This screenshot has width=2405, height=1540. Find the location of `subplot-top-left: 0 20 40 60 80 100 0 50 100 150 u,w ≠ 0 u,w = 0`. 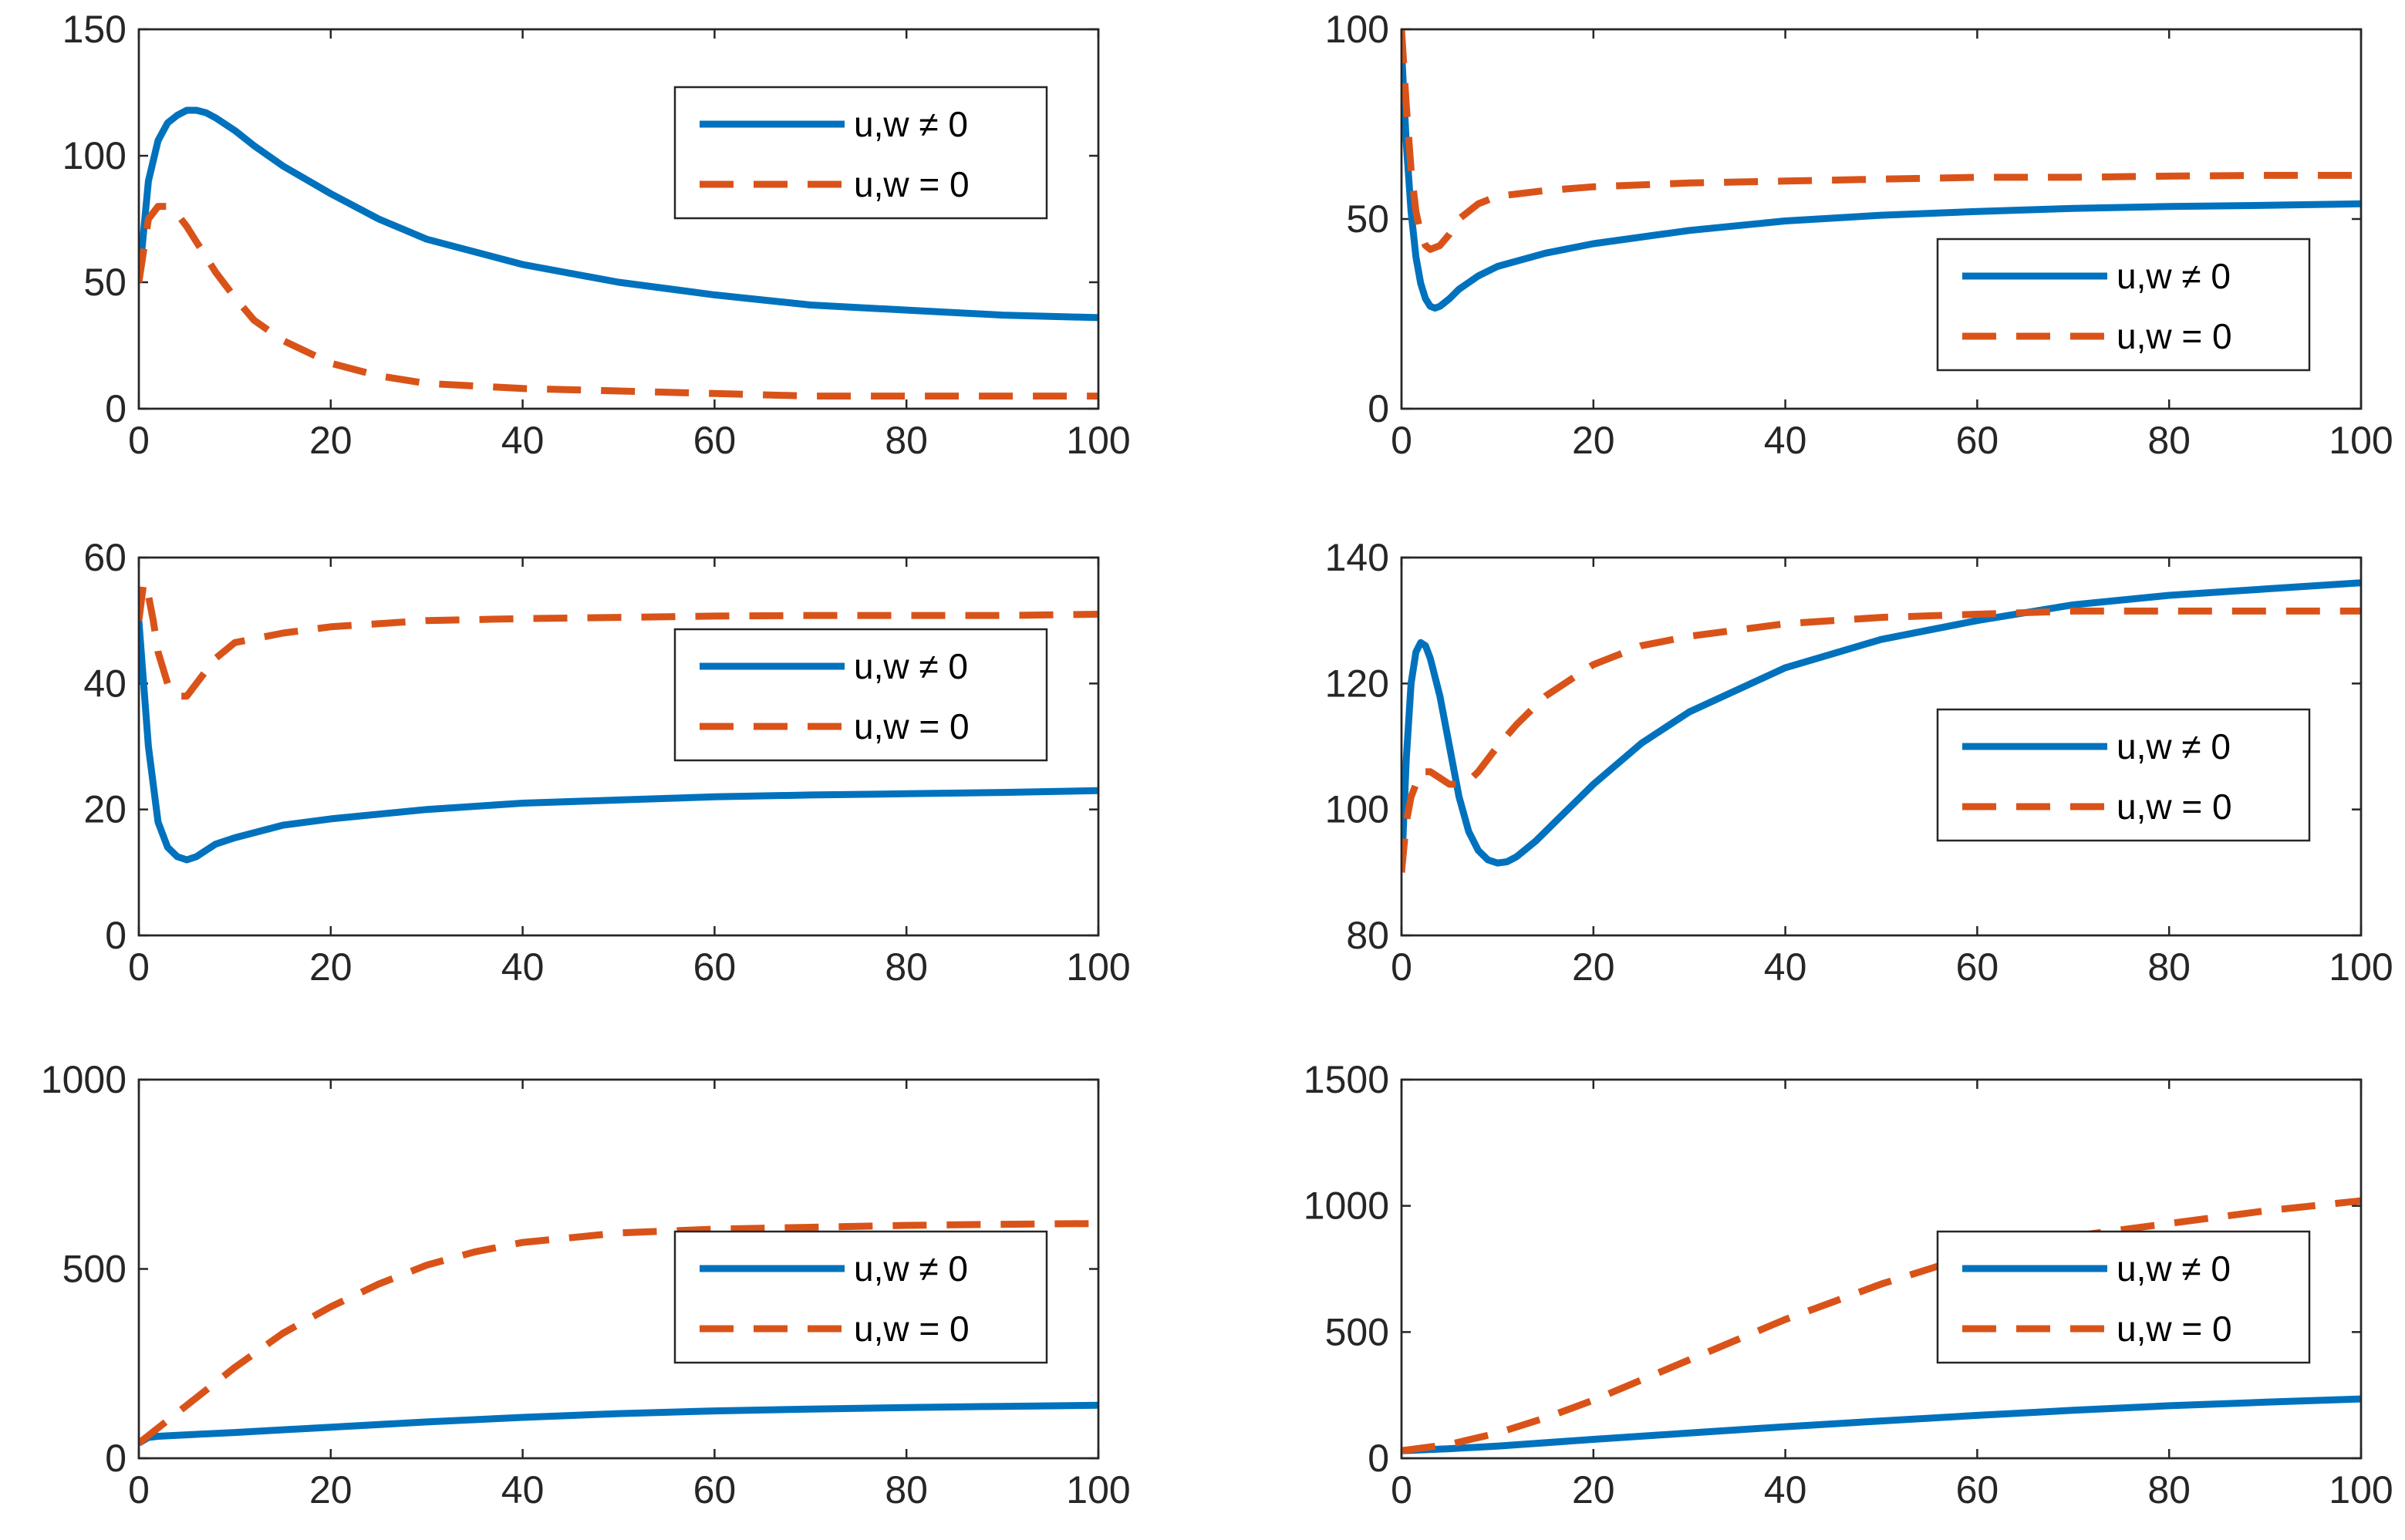

subplot-top-left: 0 20 40 60 80 100 0 50 100 150 u,w ≠ 0 u,w = 0 is located at coordinates (596, 235).